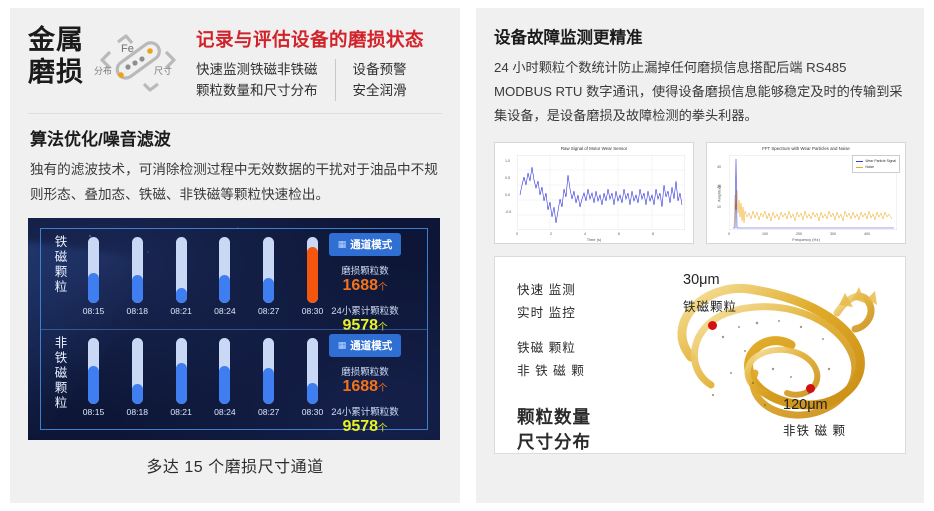 The height and width of the screenshot is (511, 934). What do you see at coordinates (507, 161) in the screenshot?
I see `chart-ytick: 1.0` at bounding box center [507, 161].